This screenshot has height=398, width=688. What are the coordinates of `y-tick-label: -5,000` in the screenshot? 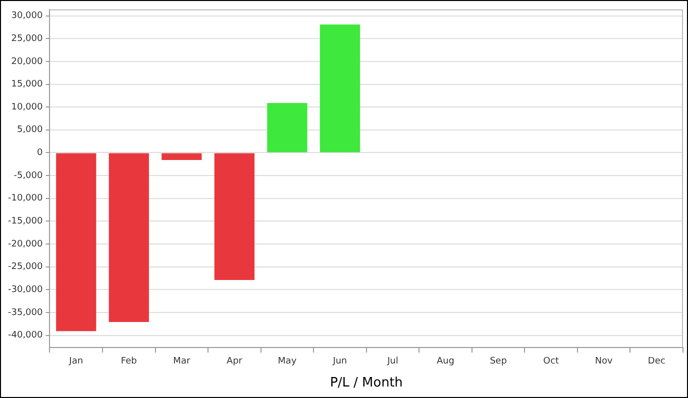 It's located at (29, 175).